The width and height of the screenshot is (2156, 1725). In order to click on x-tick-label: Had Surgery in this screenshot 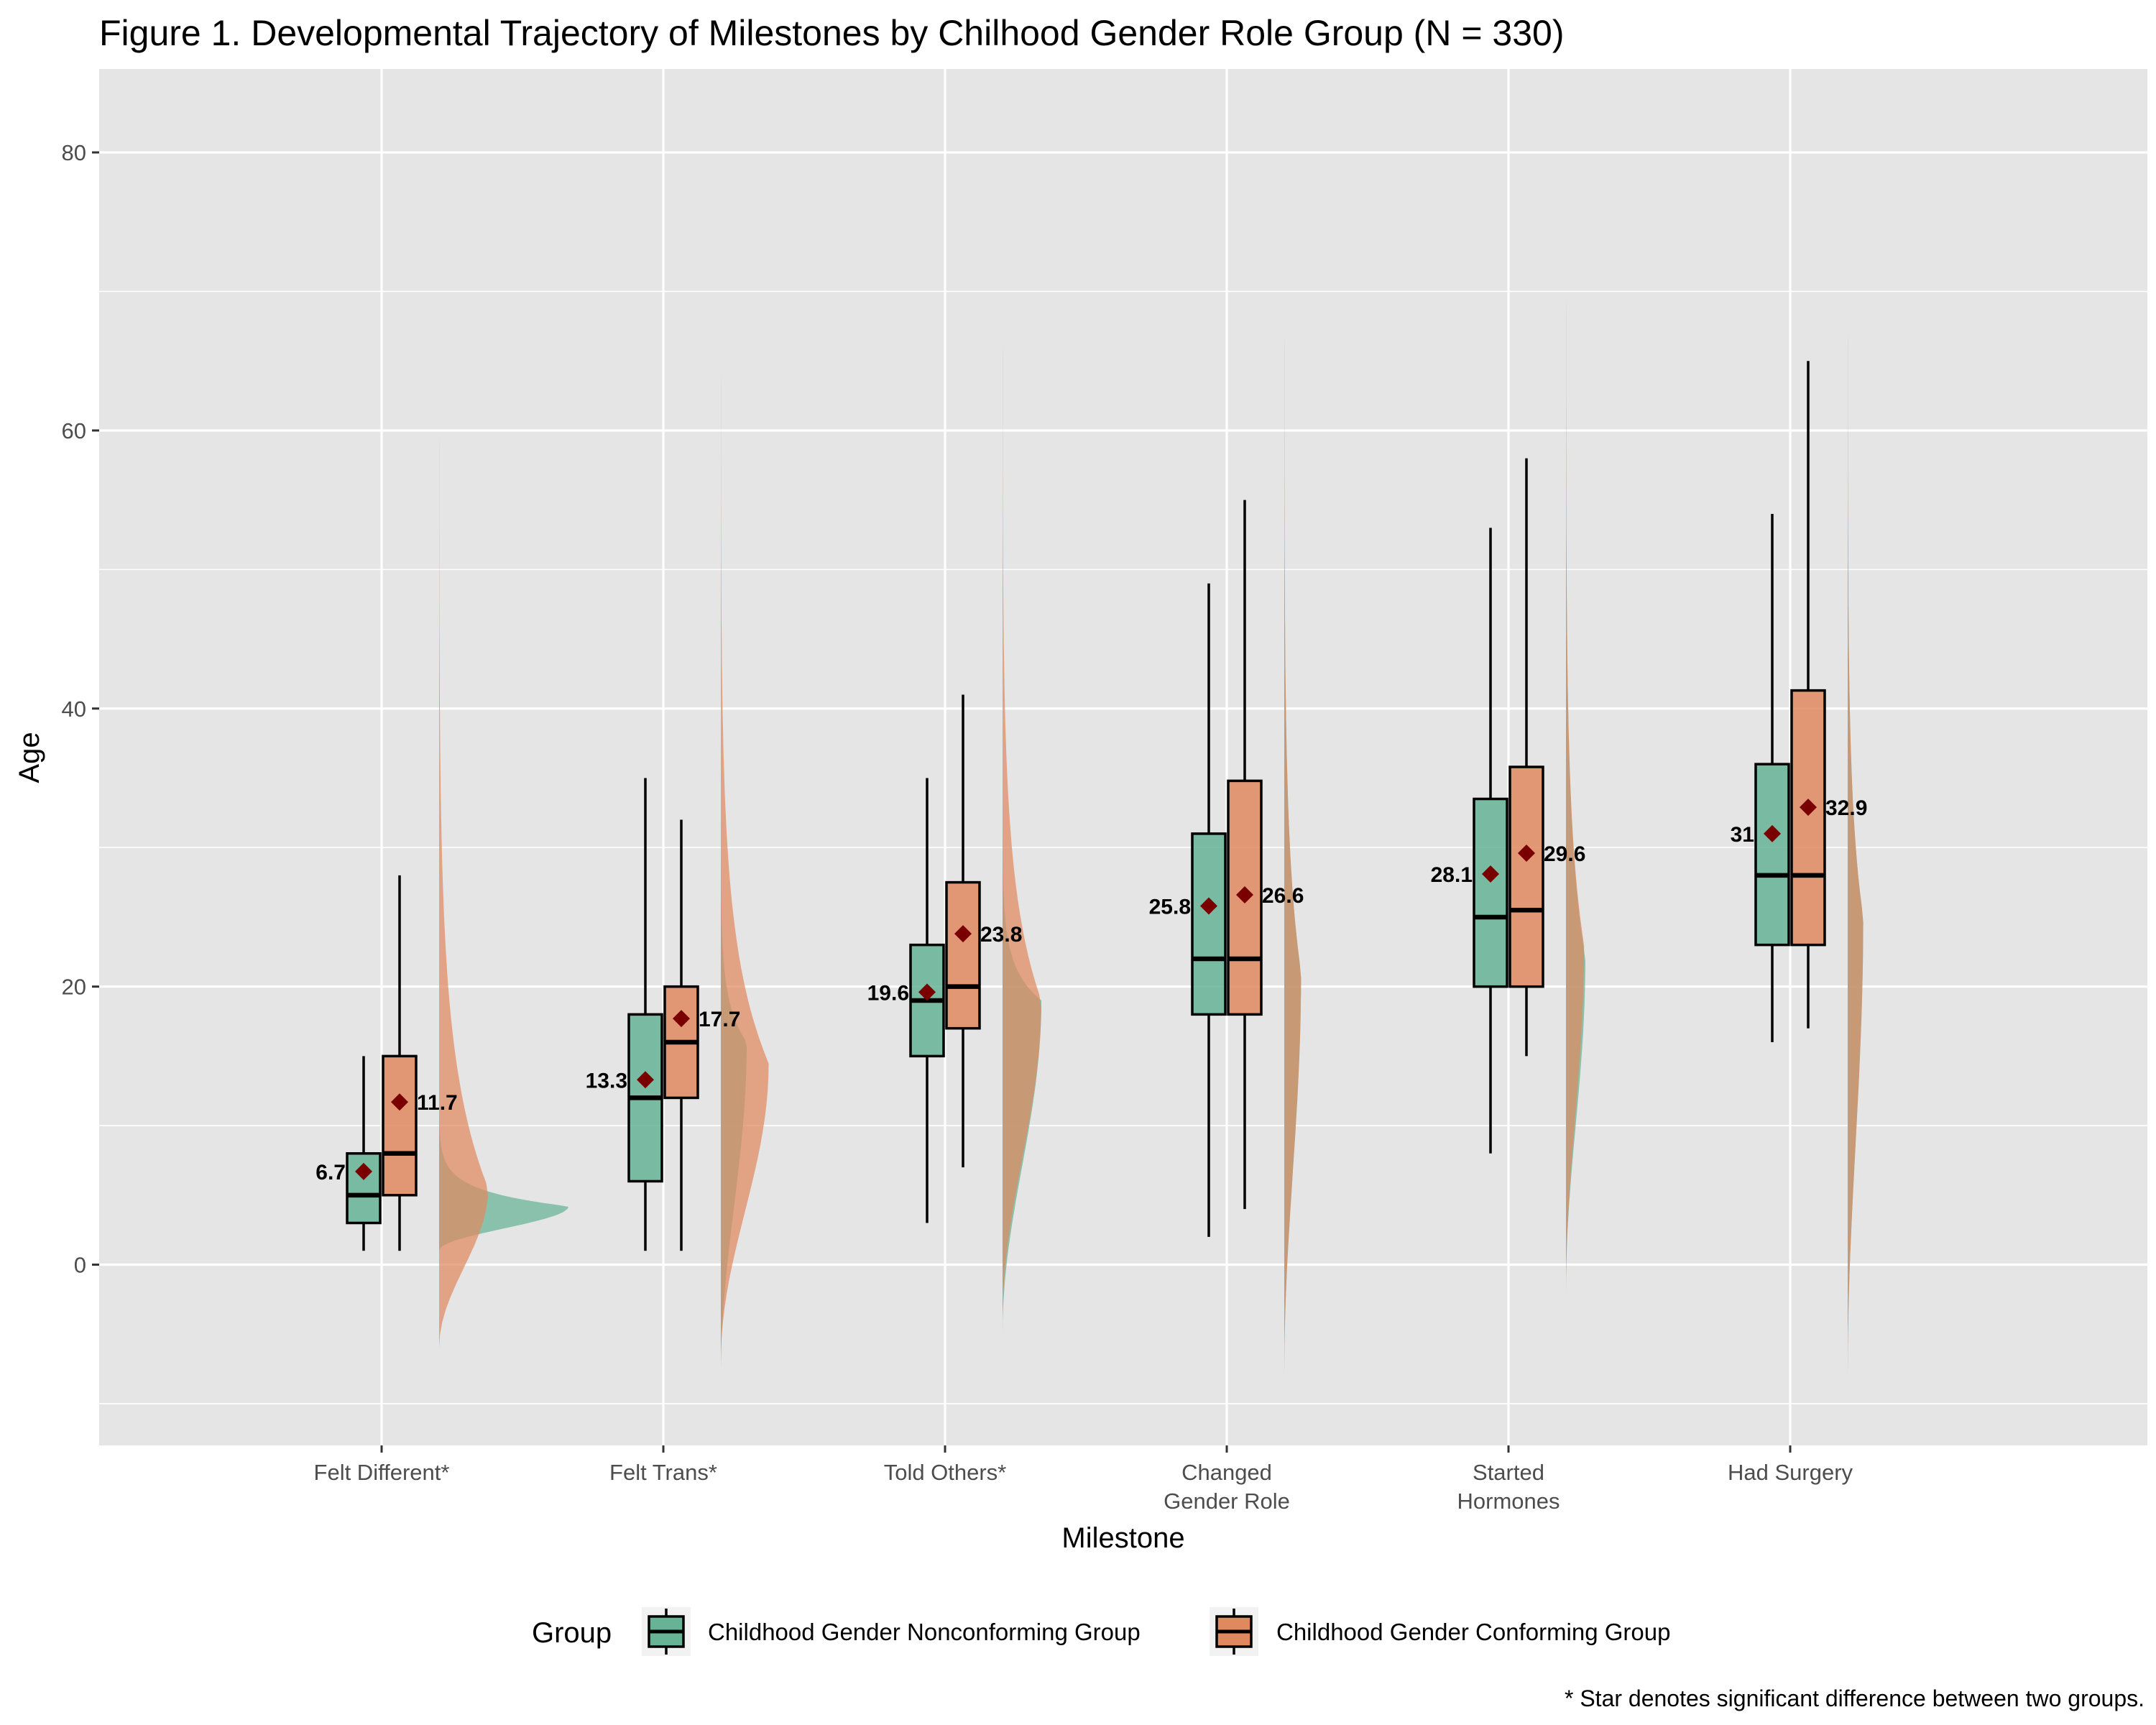, I will do `click(1791, 1472)`.